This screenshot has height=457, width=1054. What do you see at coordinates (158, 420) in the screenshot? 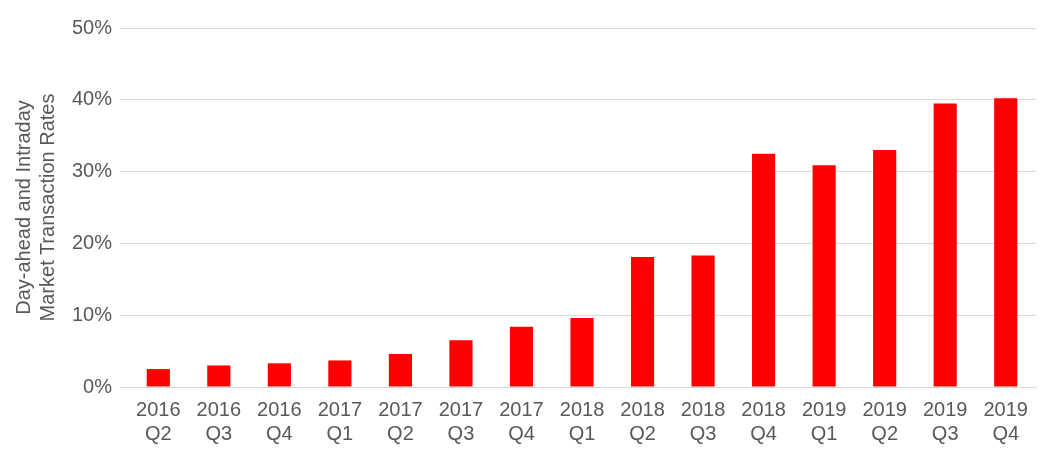
I see `x-tick-label: 2016 Q2` at bounding box center [158, 420].